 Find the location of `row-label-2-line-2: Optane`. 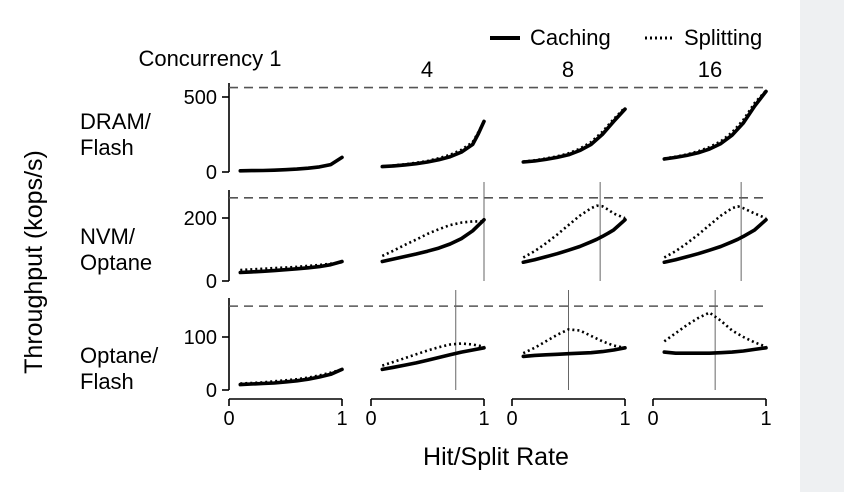

row-label-2-line-2: Optane is located at coordinates (116, 262).